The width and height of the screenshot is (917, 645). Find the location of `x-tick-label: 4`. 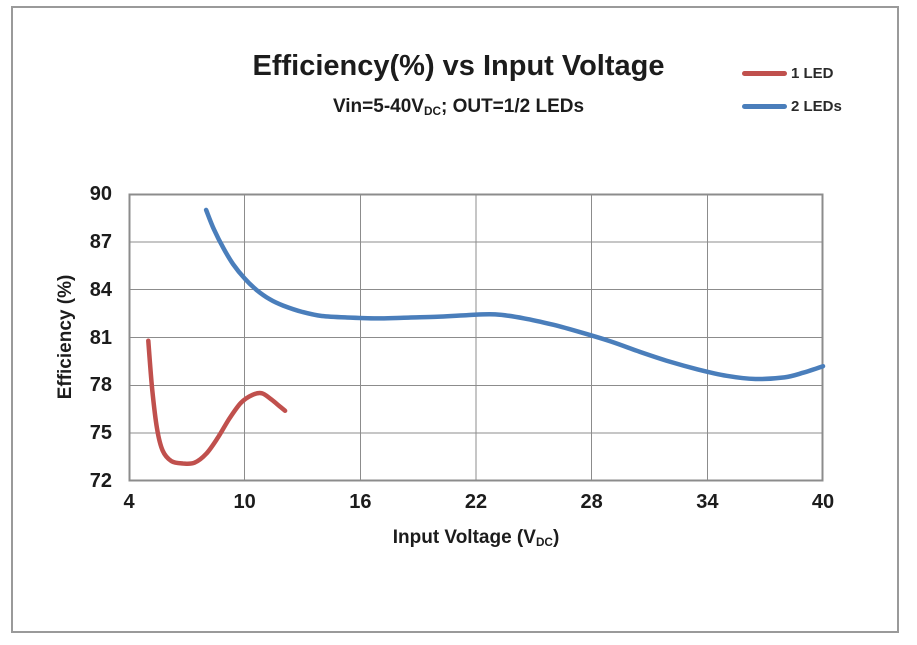

x-tick-label: 4 is located at coordinates (129, 502).